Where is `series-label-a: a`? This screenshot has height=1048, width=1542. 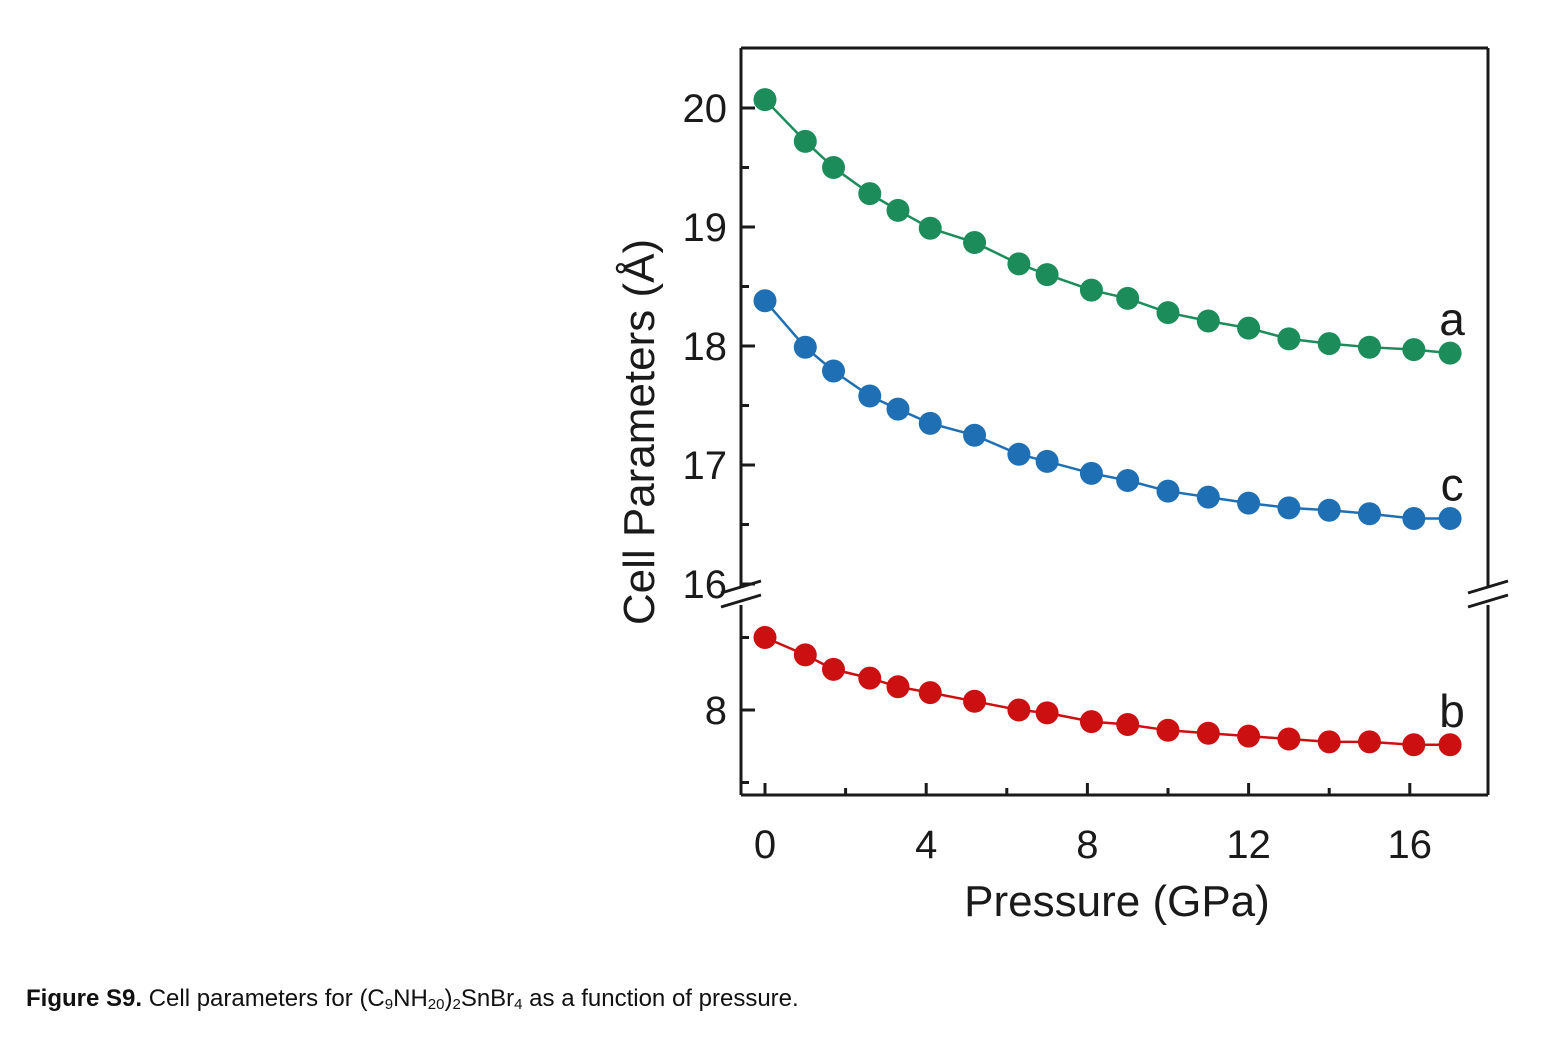 series-label-a: a is located at coordinates (1452, 319).